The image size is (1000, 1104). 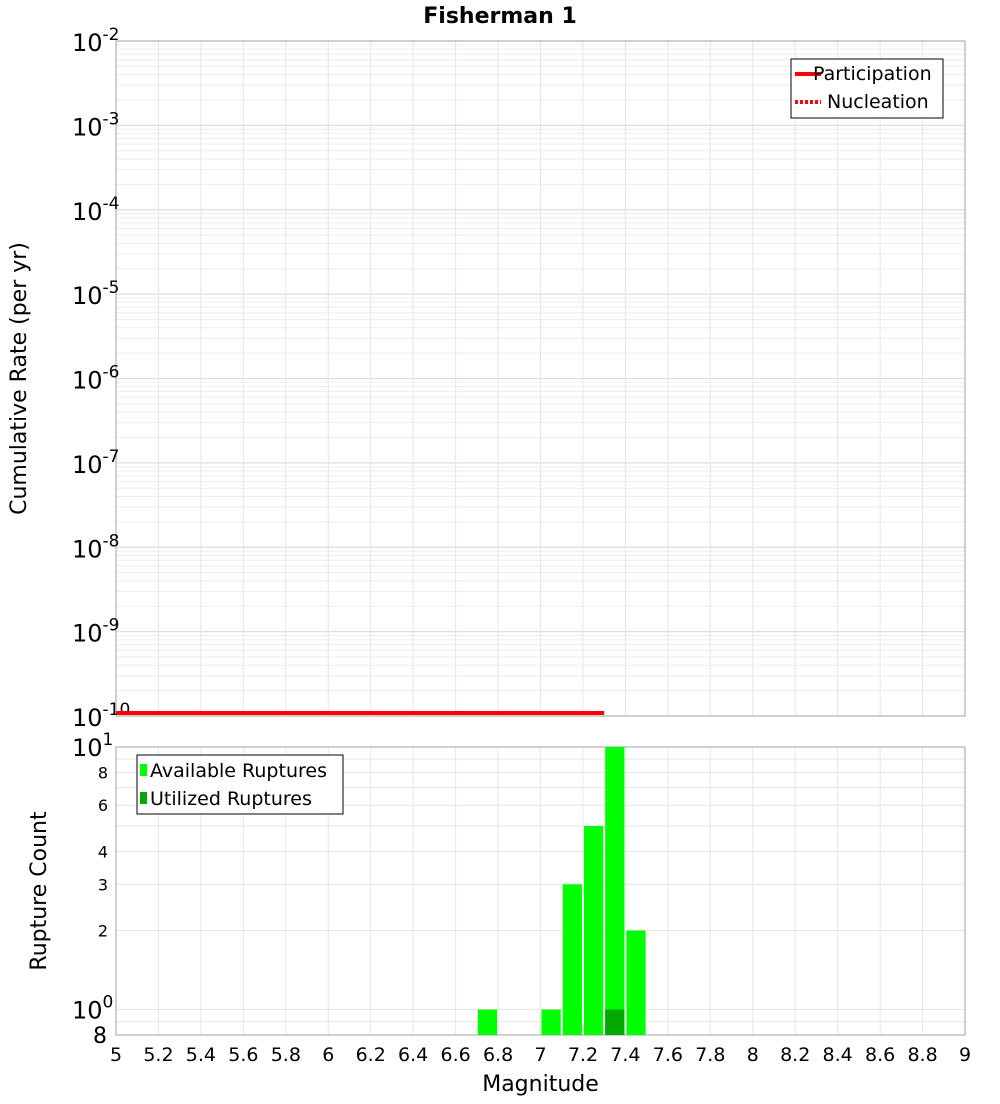 What do you see at coordinates (872, 74) in the screenshot?
I see `legend-label-participation: Participation` at bounding box center [872, 74].